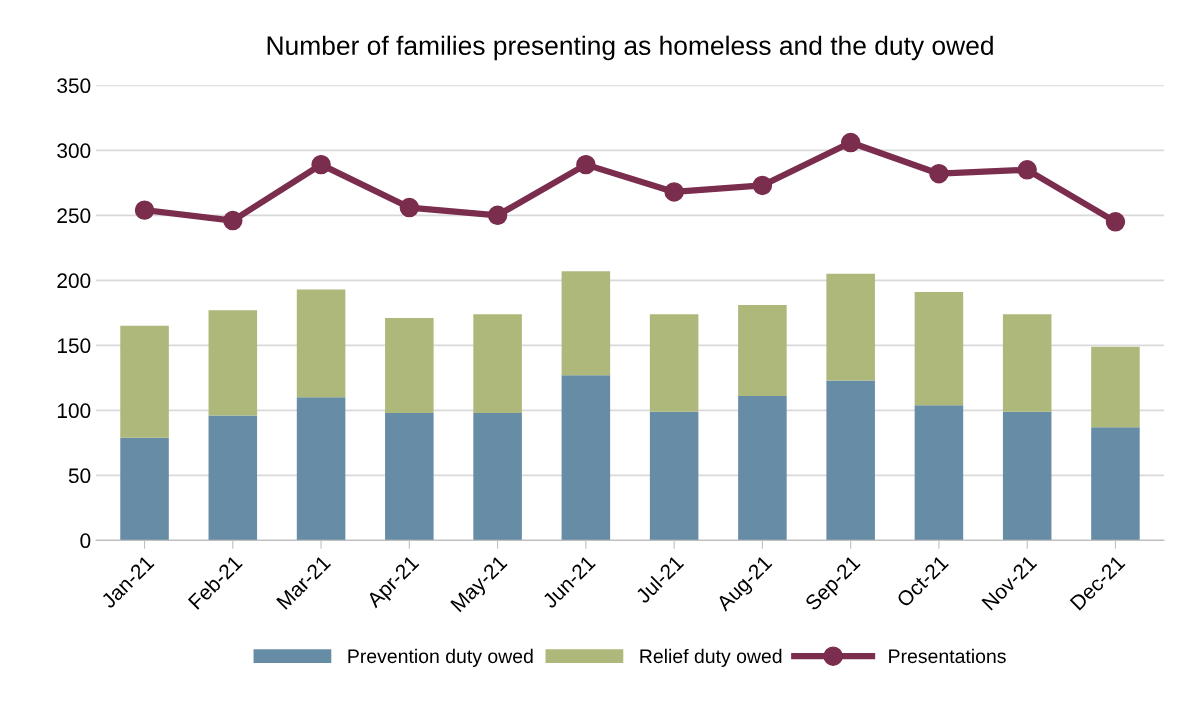  Describe the element at coordinates (79, 476) in the screenshot. I see `y-tick-label: 50` at that location.